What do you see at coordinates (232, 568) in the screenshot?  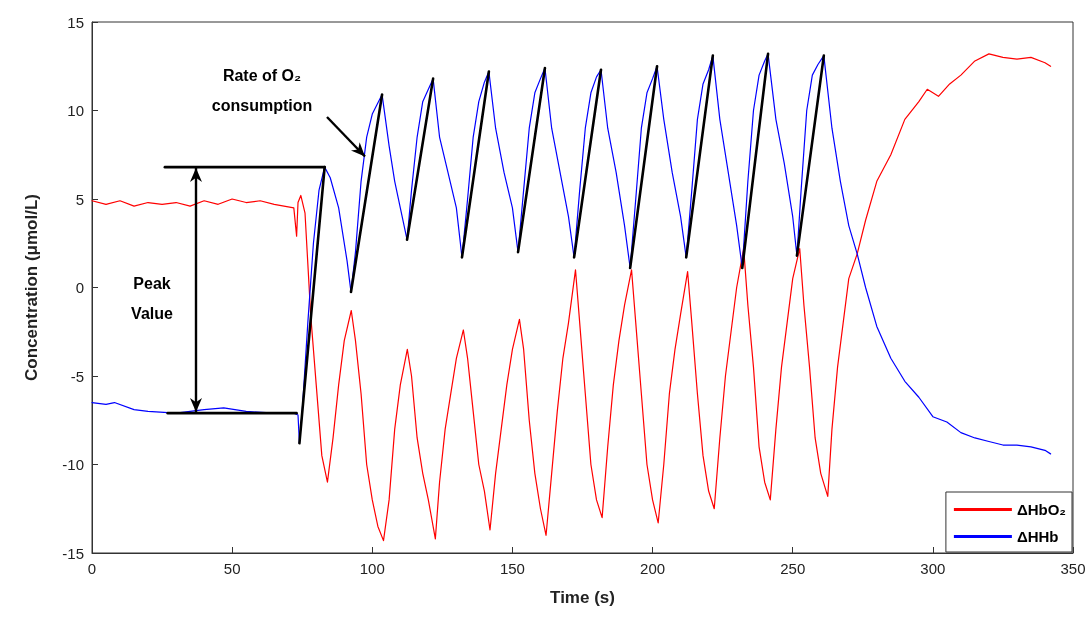 I see `x-tick-label: 50` at bounding box center [232, 568].